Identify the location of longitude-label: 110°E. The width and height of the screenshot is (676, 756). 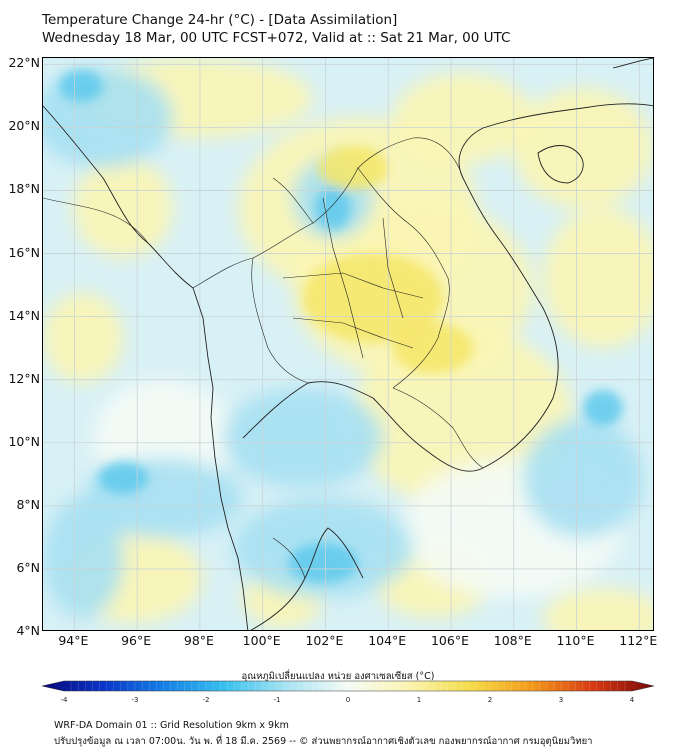
(575, 640).